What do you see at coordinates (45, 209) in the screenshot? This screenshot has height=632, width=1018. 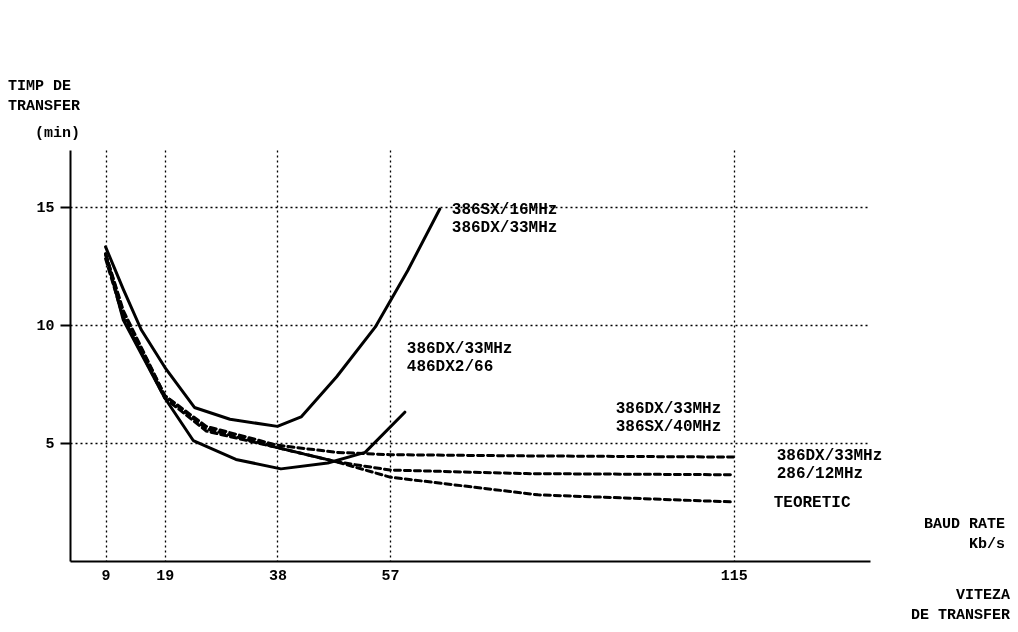 I see `y-tick-label: 15` at bounding box center [45, 209].